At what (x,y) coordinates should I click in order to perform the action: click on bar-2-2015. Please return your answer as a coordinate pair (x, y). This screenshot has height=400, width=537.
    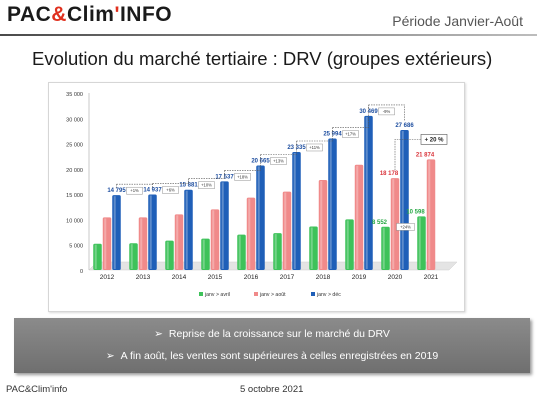
    Looking at the image, I should click on (224, 225).